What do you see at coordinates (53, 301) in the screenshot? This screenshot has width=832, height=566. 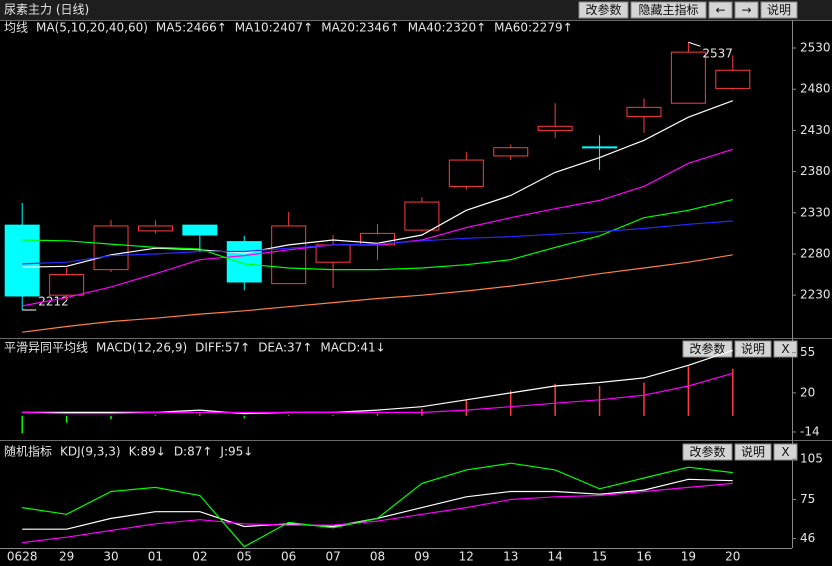 I see `low-label: 2212` at bounding box center [53, 301].